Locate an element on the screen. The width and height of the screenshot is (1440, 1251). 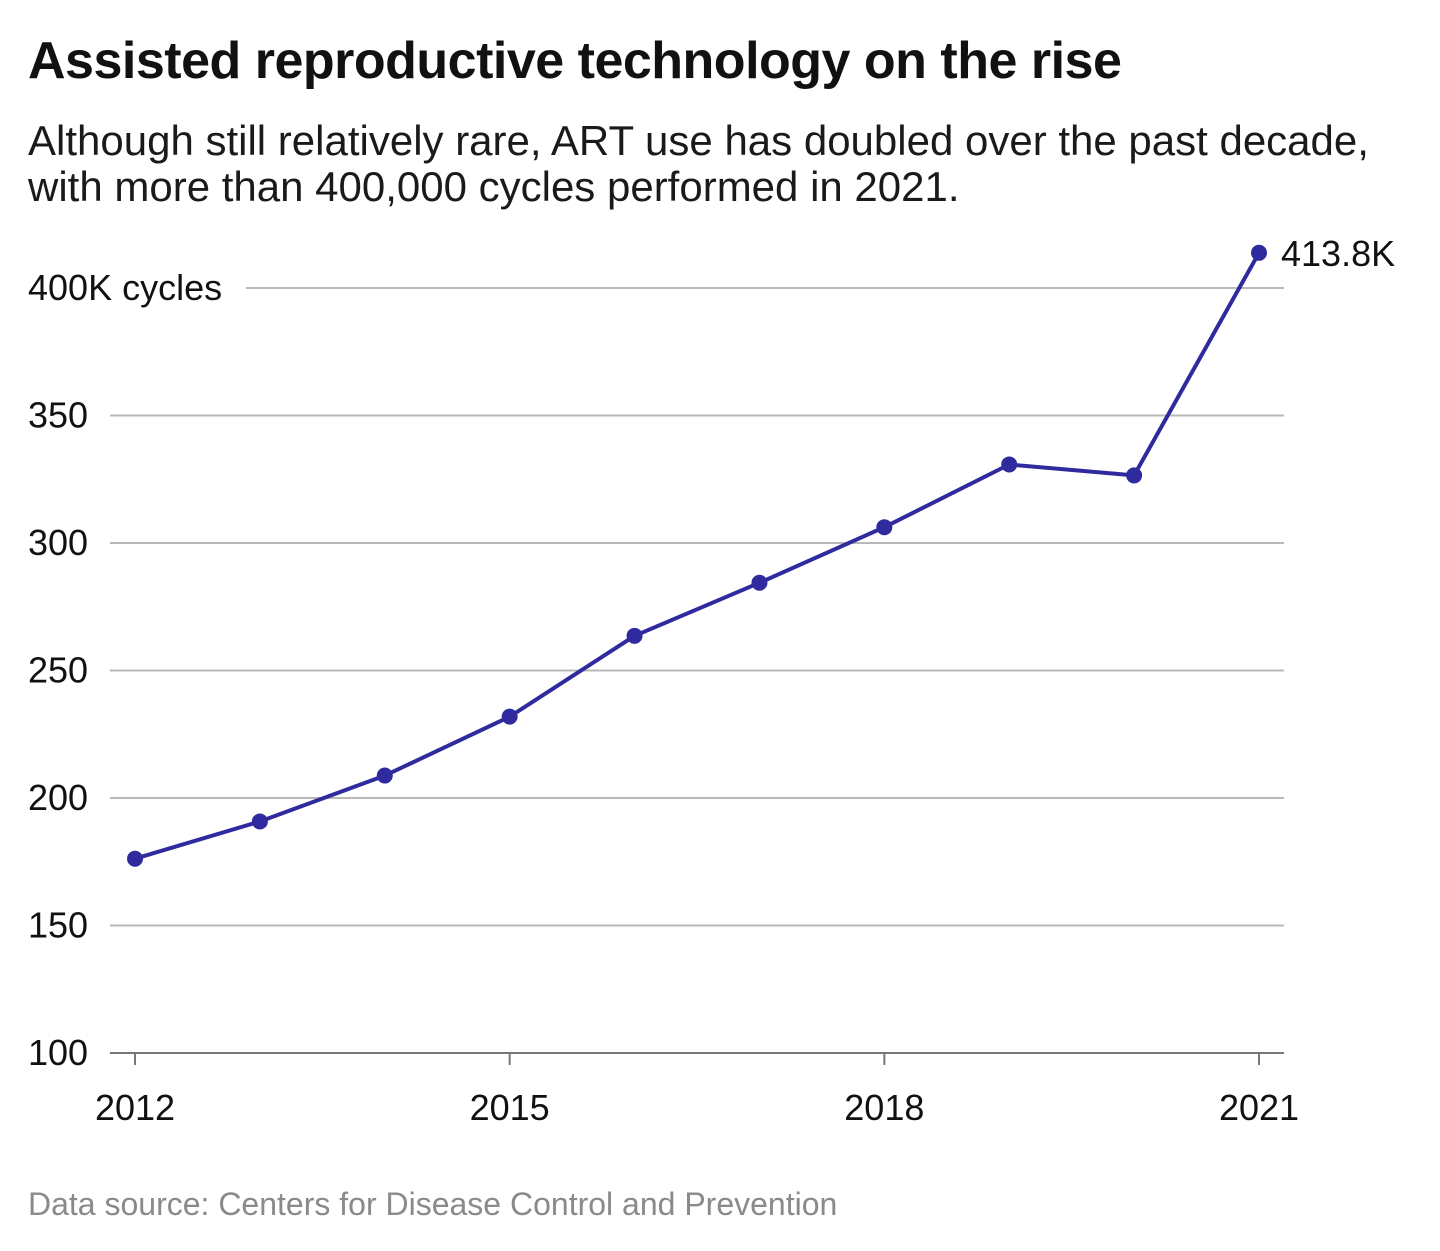
annotations: 413.8K is located at coordinates (1338, 253).